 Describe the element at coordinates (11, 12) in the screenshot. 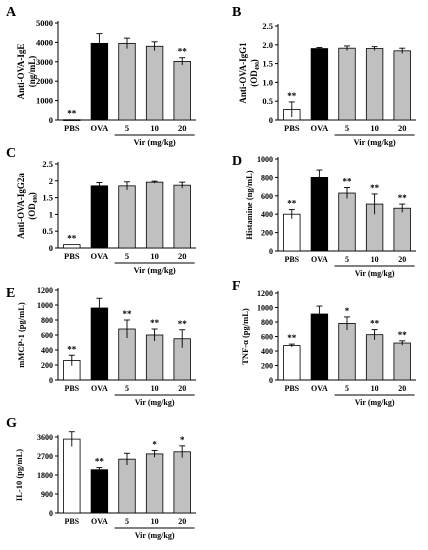

I see `panel-letter: A` at that location.